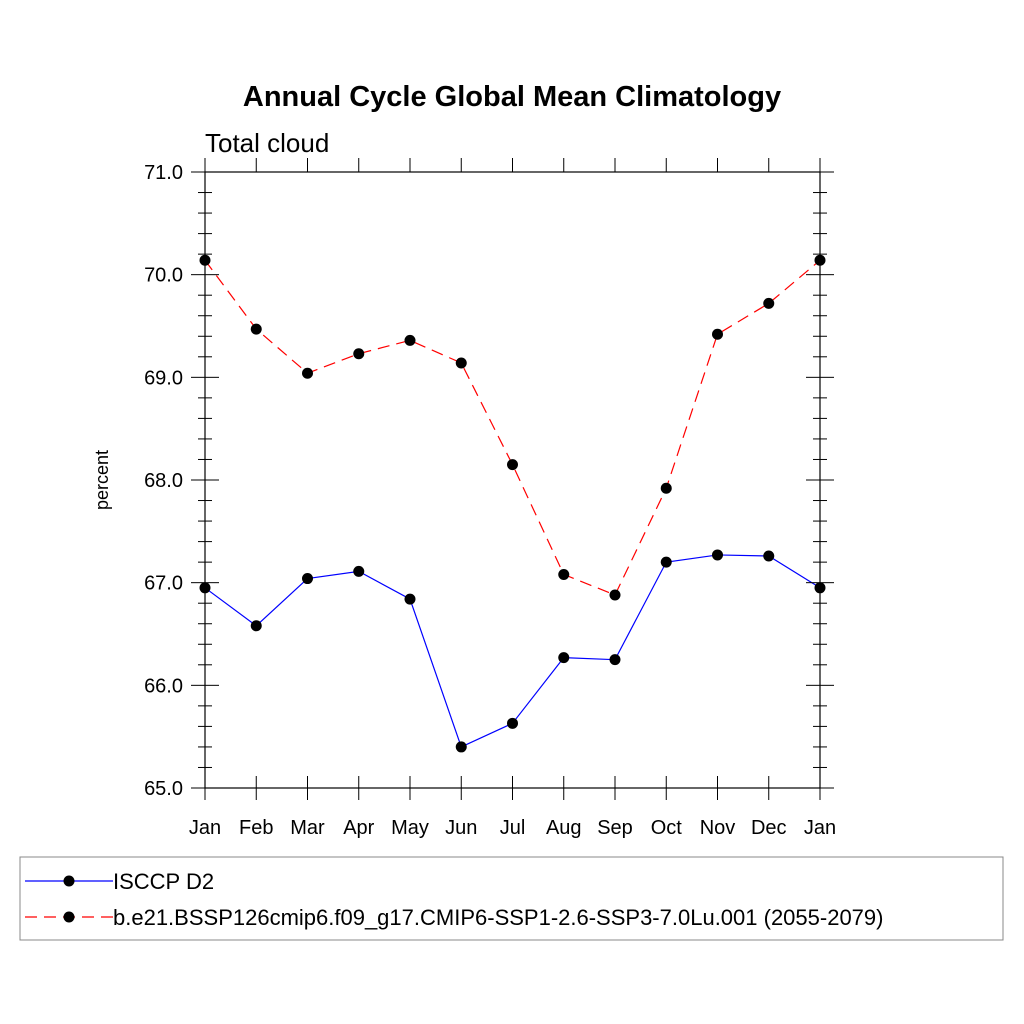 This screenshot has height=1024, width=1024. Describe the element at coordinates (718, 828) in the screenshot. I see `x-tick-label: Nov` at that location.